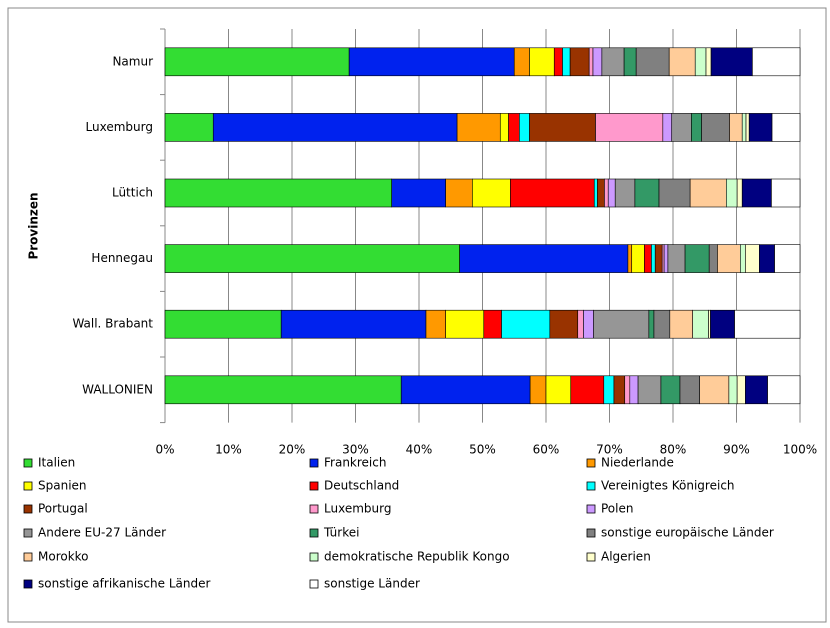  What do you see at coordinates (34, 225) in the screenshot?
I see `y-axis-label: Provinzen` at bounding box center [34, 225].